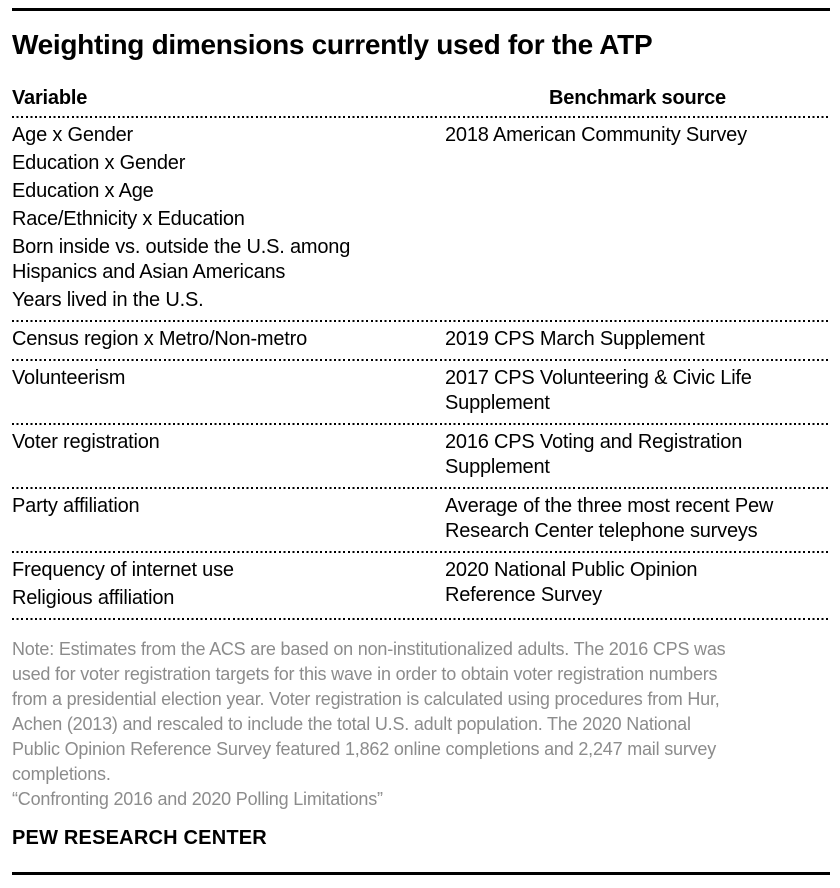  Describe the element at coordinates (93, 598) in the screenshot. I see `variable-item: Religious affiliation` at that location.